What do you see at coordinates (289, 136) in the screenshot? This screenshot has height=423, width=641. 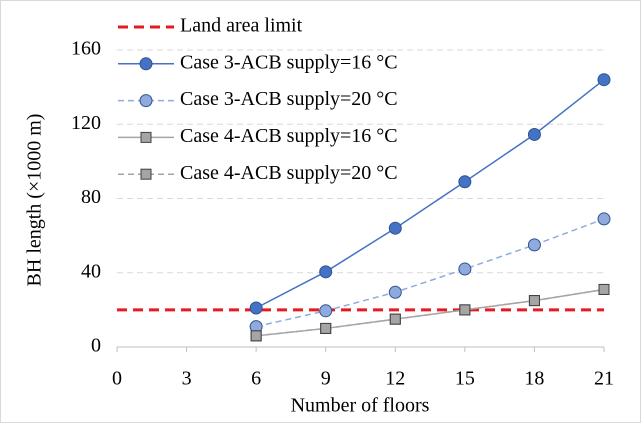 I see `legend-label: Case 4-ACB supply=16 °C` at bounding box center [289, 136].